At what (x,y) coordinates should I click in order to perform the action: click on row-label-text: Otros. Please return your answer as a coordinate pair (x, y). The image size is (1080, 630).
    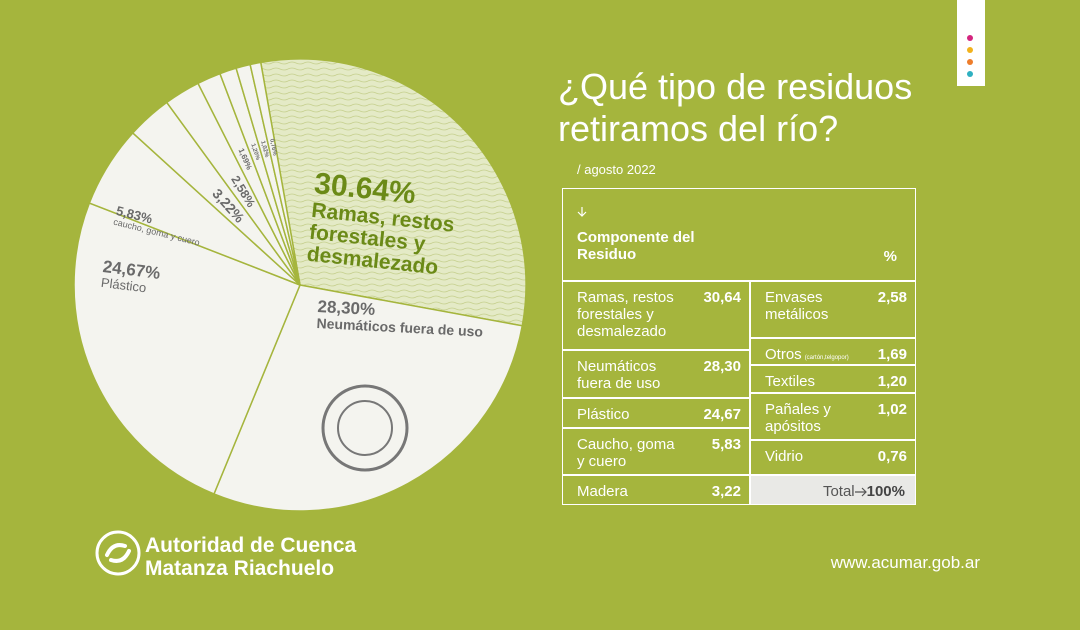
    Looking at the image, I should click on (783, 354).